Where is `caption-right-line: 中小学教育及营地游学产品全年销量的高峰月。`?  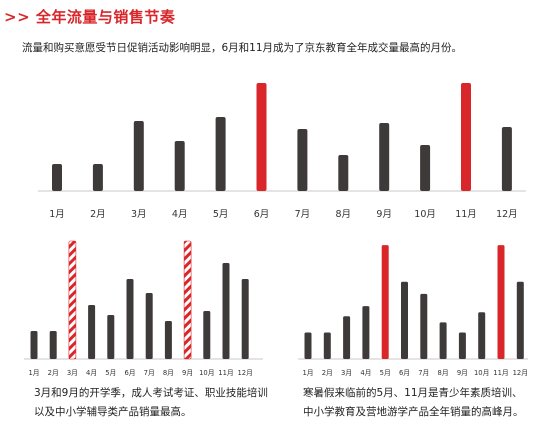 caption-right-line: 中小学教育及营地游学产品全年销量的高峰月。 is located at coordinates (413, 412).